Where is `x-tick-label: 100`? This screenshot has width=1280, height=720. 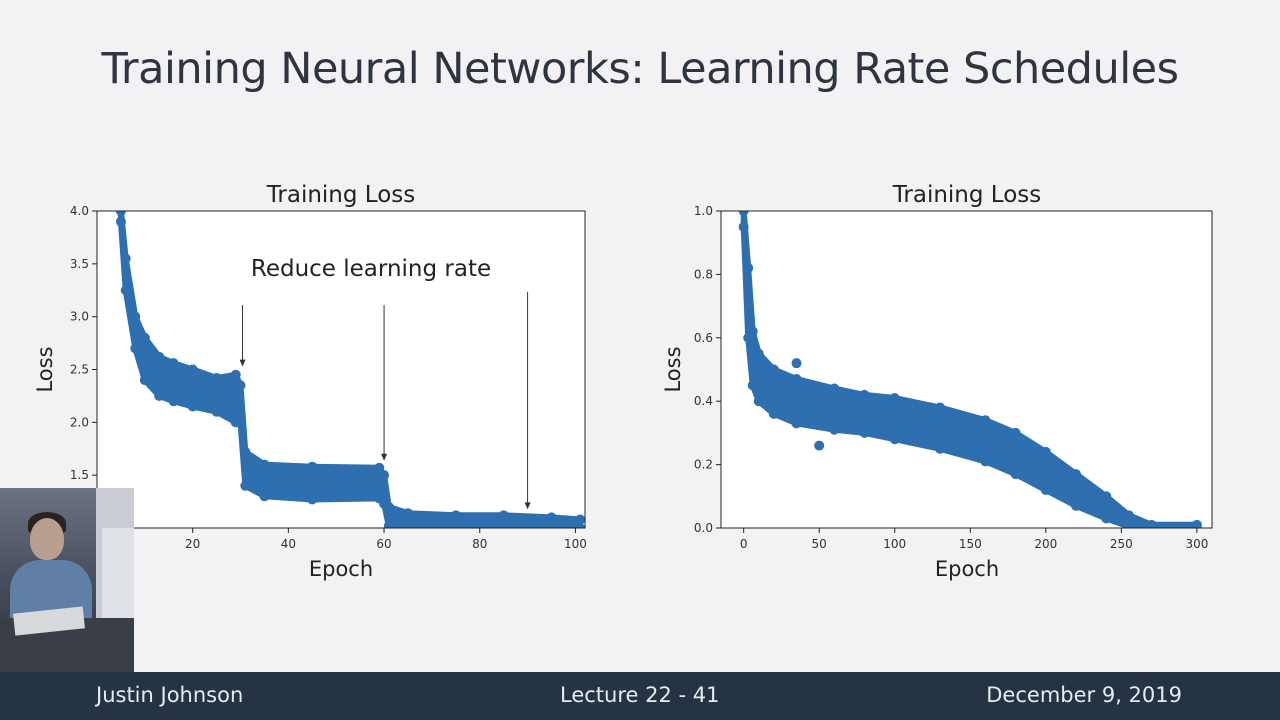
x-tick-label: 100 is located at coordinates (575, 544).